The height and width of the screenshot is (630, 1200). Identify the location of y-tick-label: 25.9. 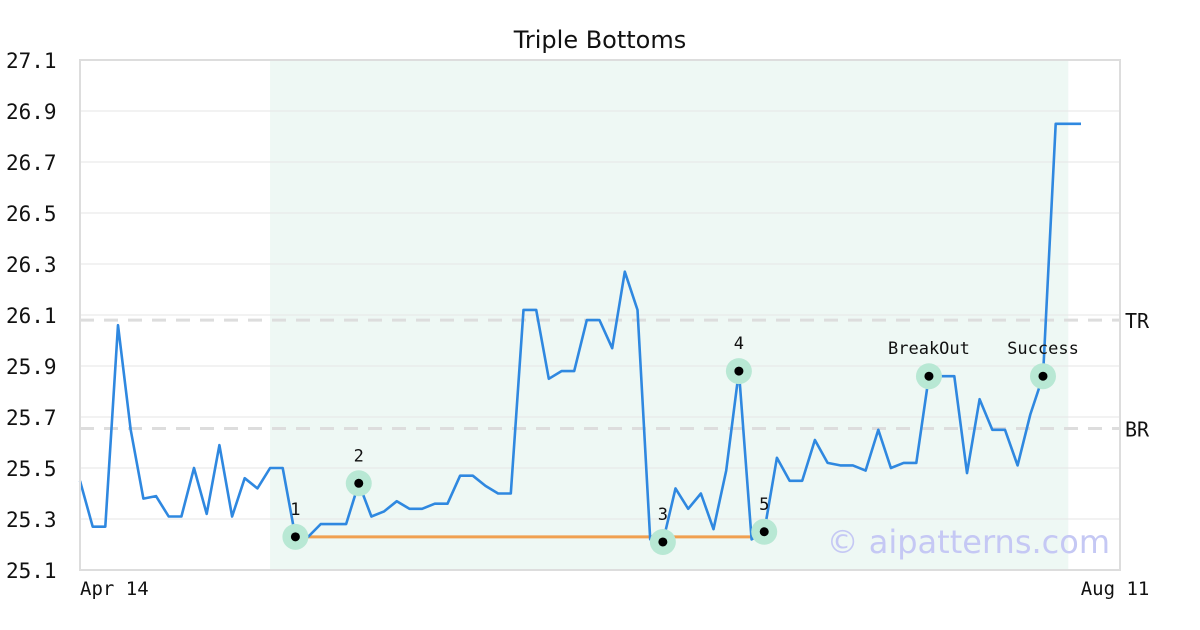
(31, 367).